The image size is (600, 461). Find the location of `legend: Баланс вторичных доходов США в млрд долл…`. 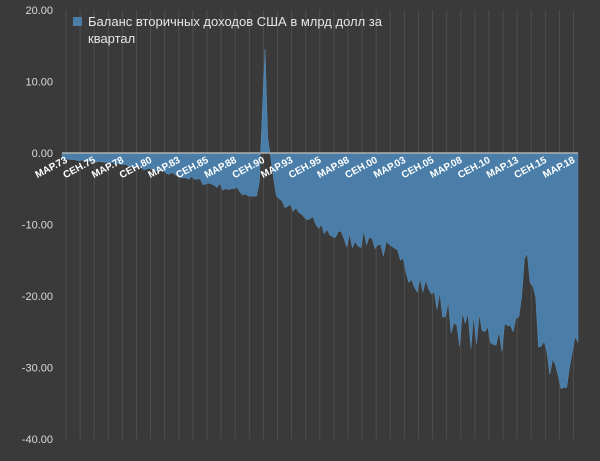

legend: Баланс вторичных доходов США в млрд долл… is located at coordinates (229, 30).